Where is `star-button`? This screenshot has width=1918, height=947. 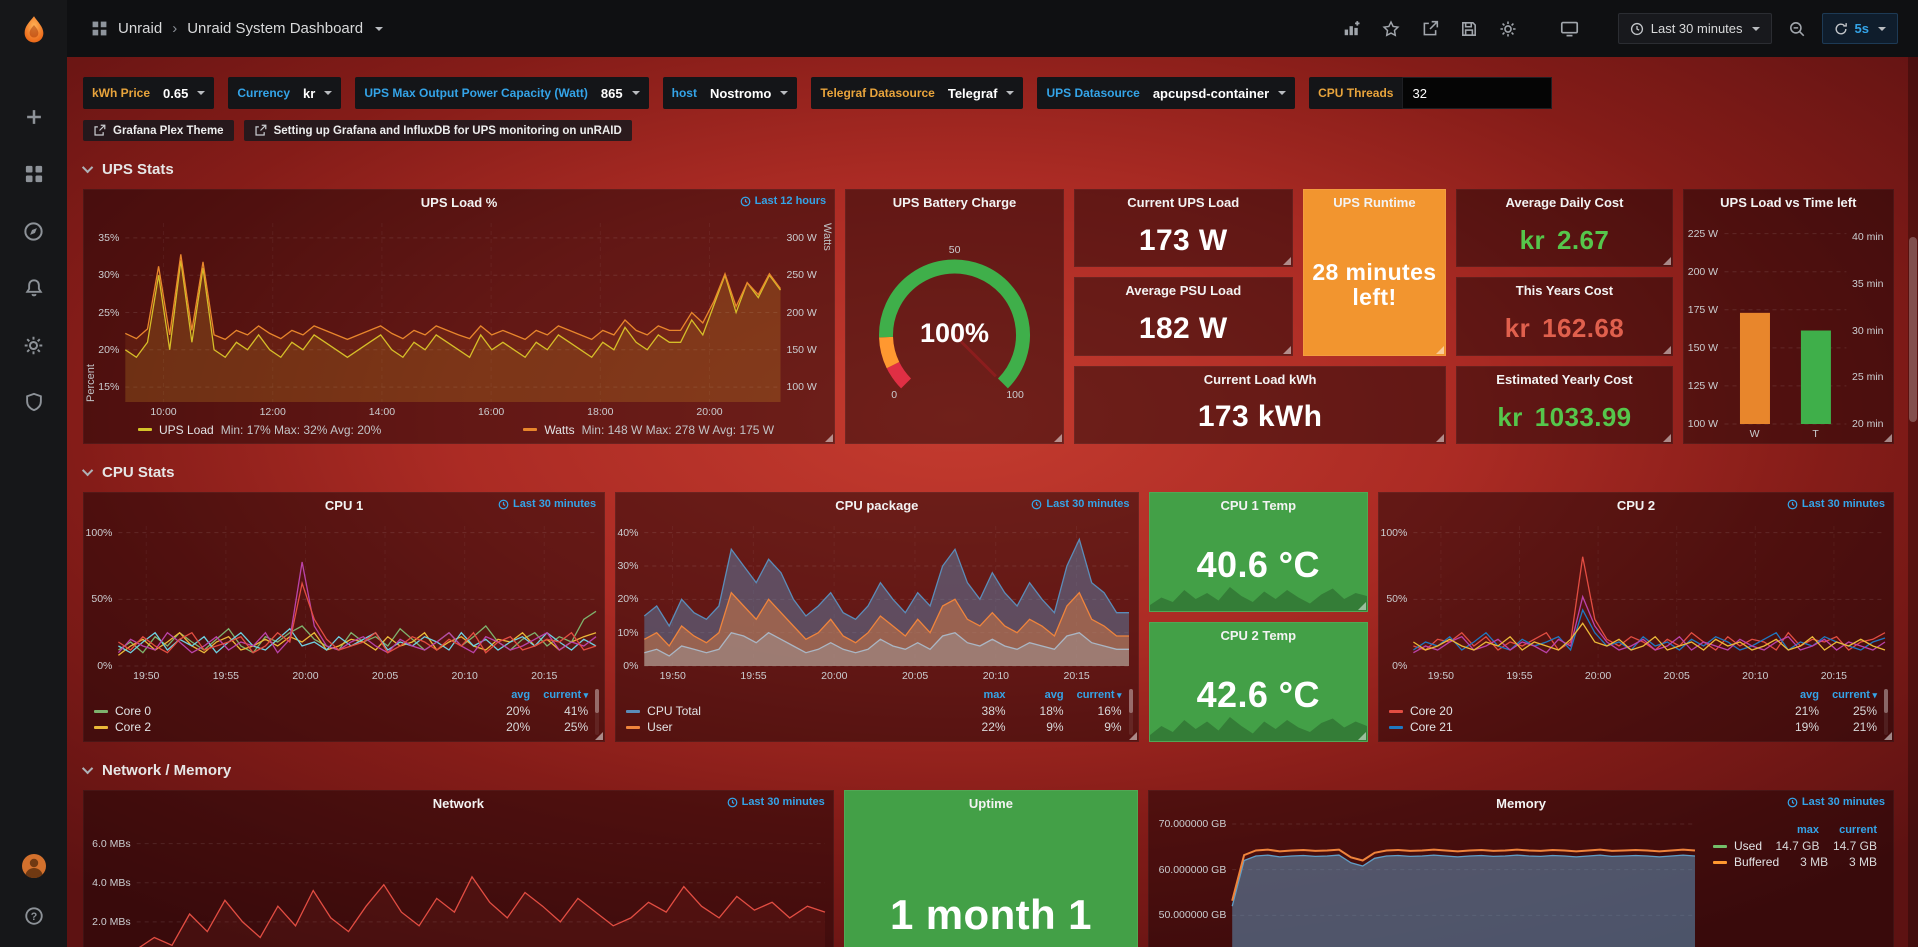
star-button is located at coordinates (1391, 29).